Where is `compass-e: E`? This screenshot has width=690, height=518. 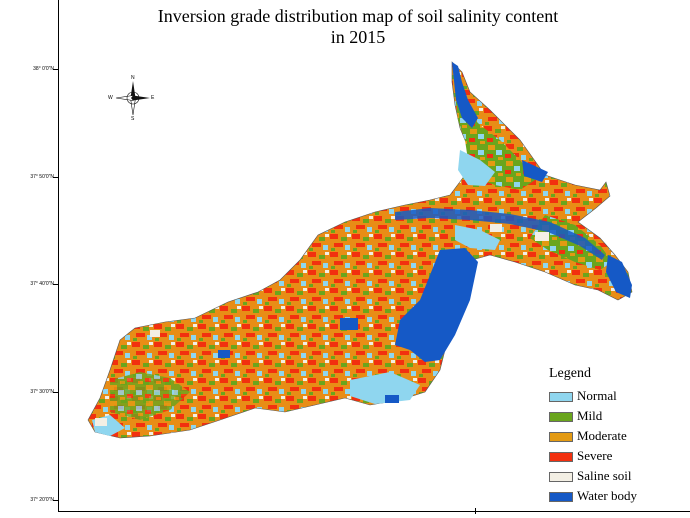 compass-e: E is located at coordinates (153, 98).